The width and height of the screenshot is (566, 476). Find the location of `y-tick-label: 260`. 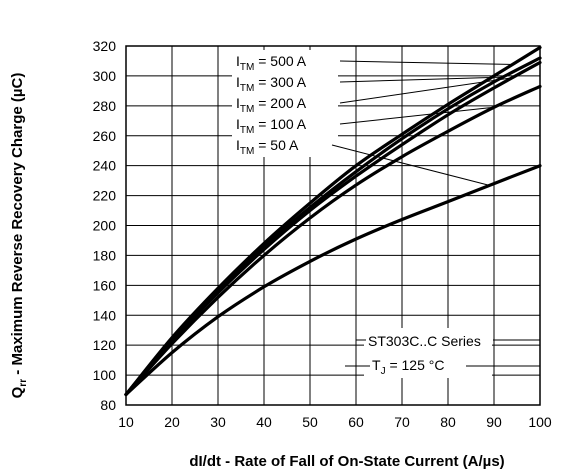

y-tick-label: 260 is located at coordinates (105, 136).